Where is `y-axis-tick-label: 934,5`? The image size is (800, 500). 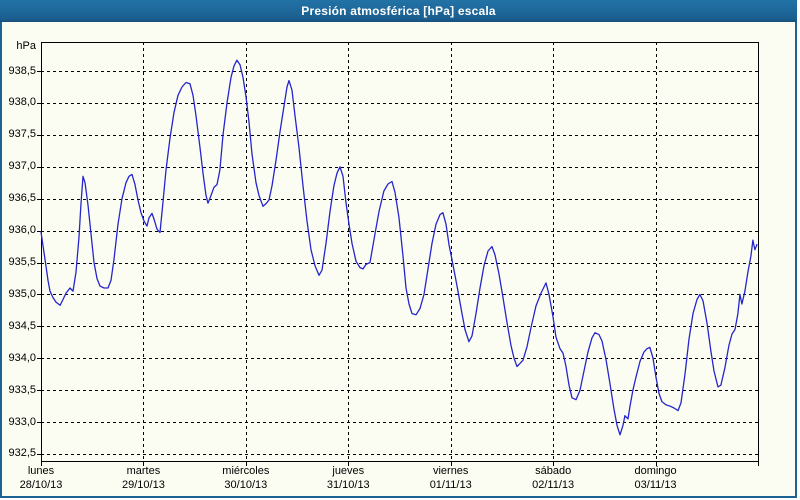 y-axis-tick-label: 934,5 is located at coordinates (22, 325).